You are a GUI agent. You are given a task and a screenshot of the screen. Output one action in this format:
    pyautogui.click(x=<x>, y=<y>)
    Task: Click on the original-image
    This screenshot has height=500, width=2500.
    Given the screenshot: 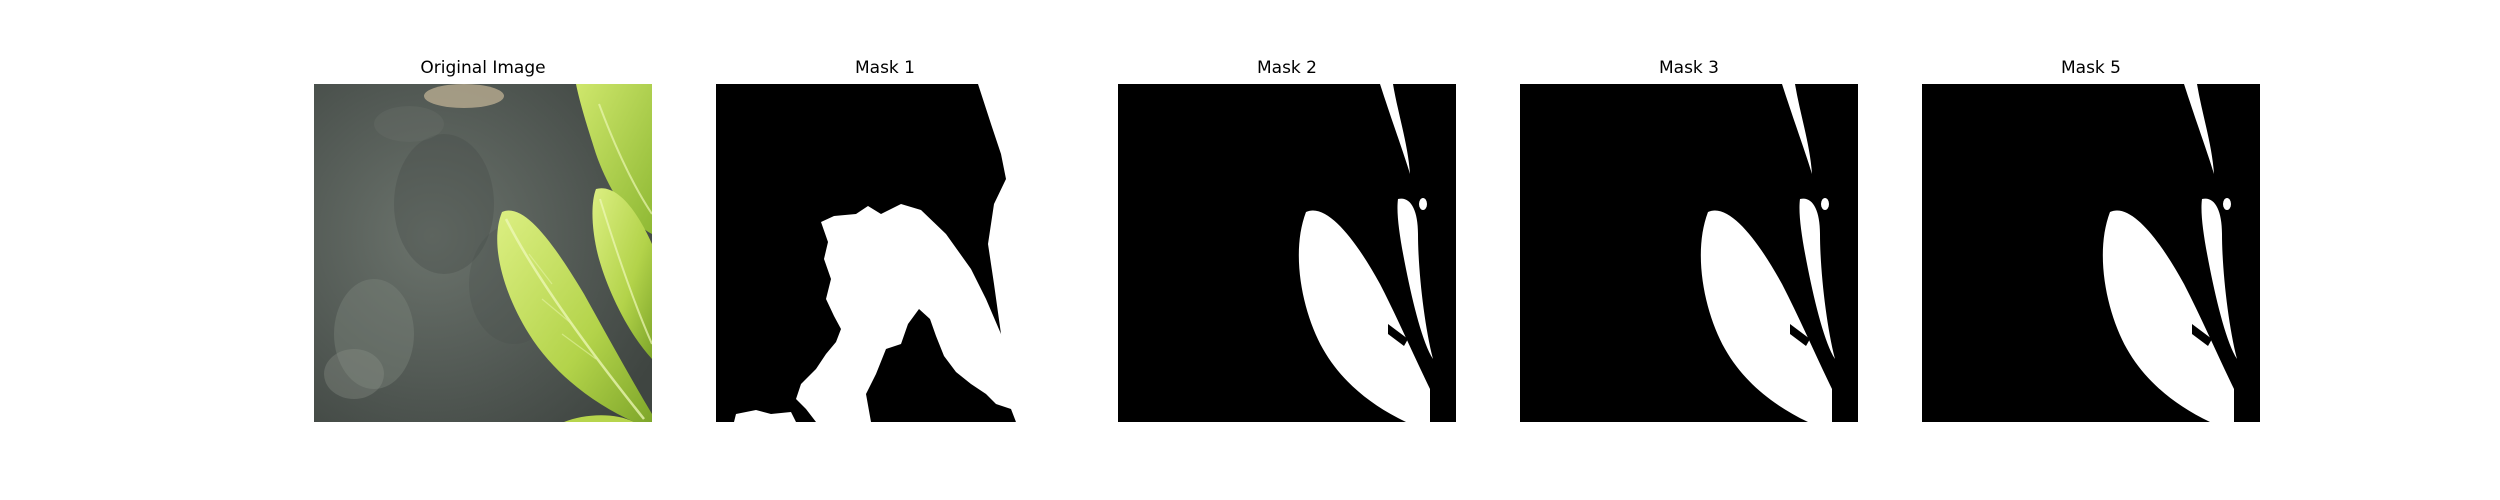 What is the action you would take?
    pyautogui.click(x=483, y=253)
    